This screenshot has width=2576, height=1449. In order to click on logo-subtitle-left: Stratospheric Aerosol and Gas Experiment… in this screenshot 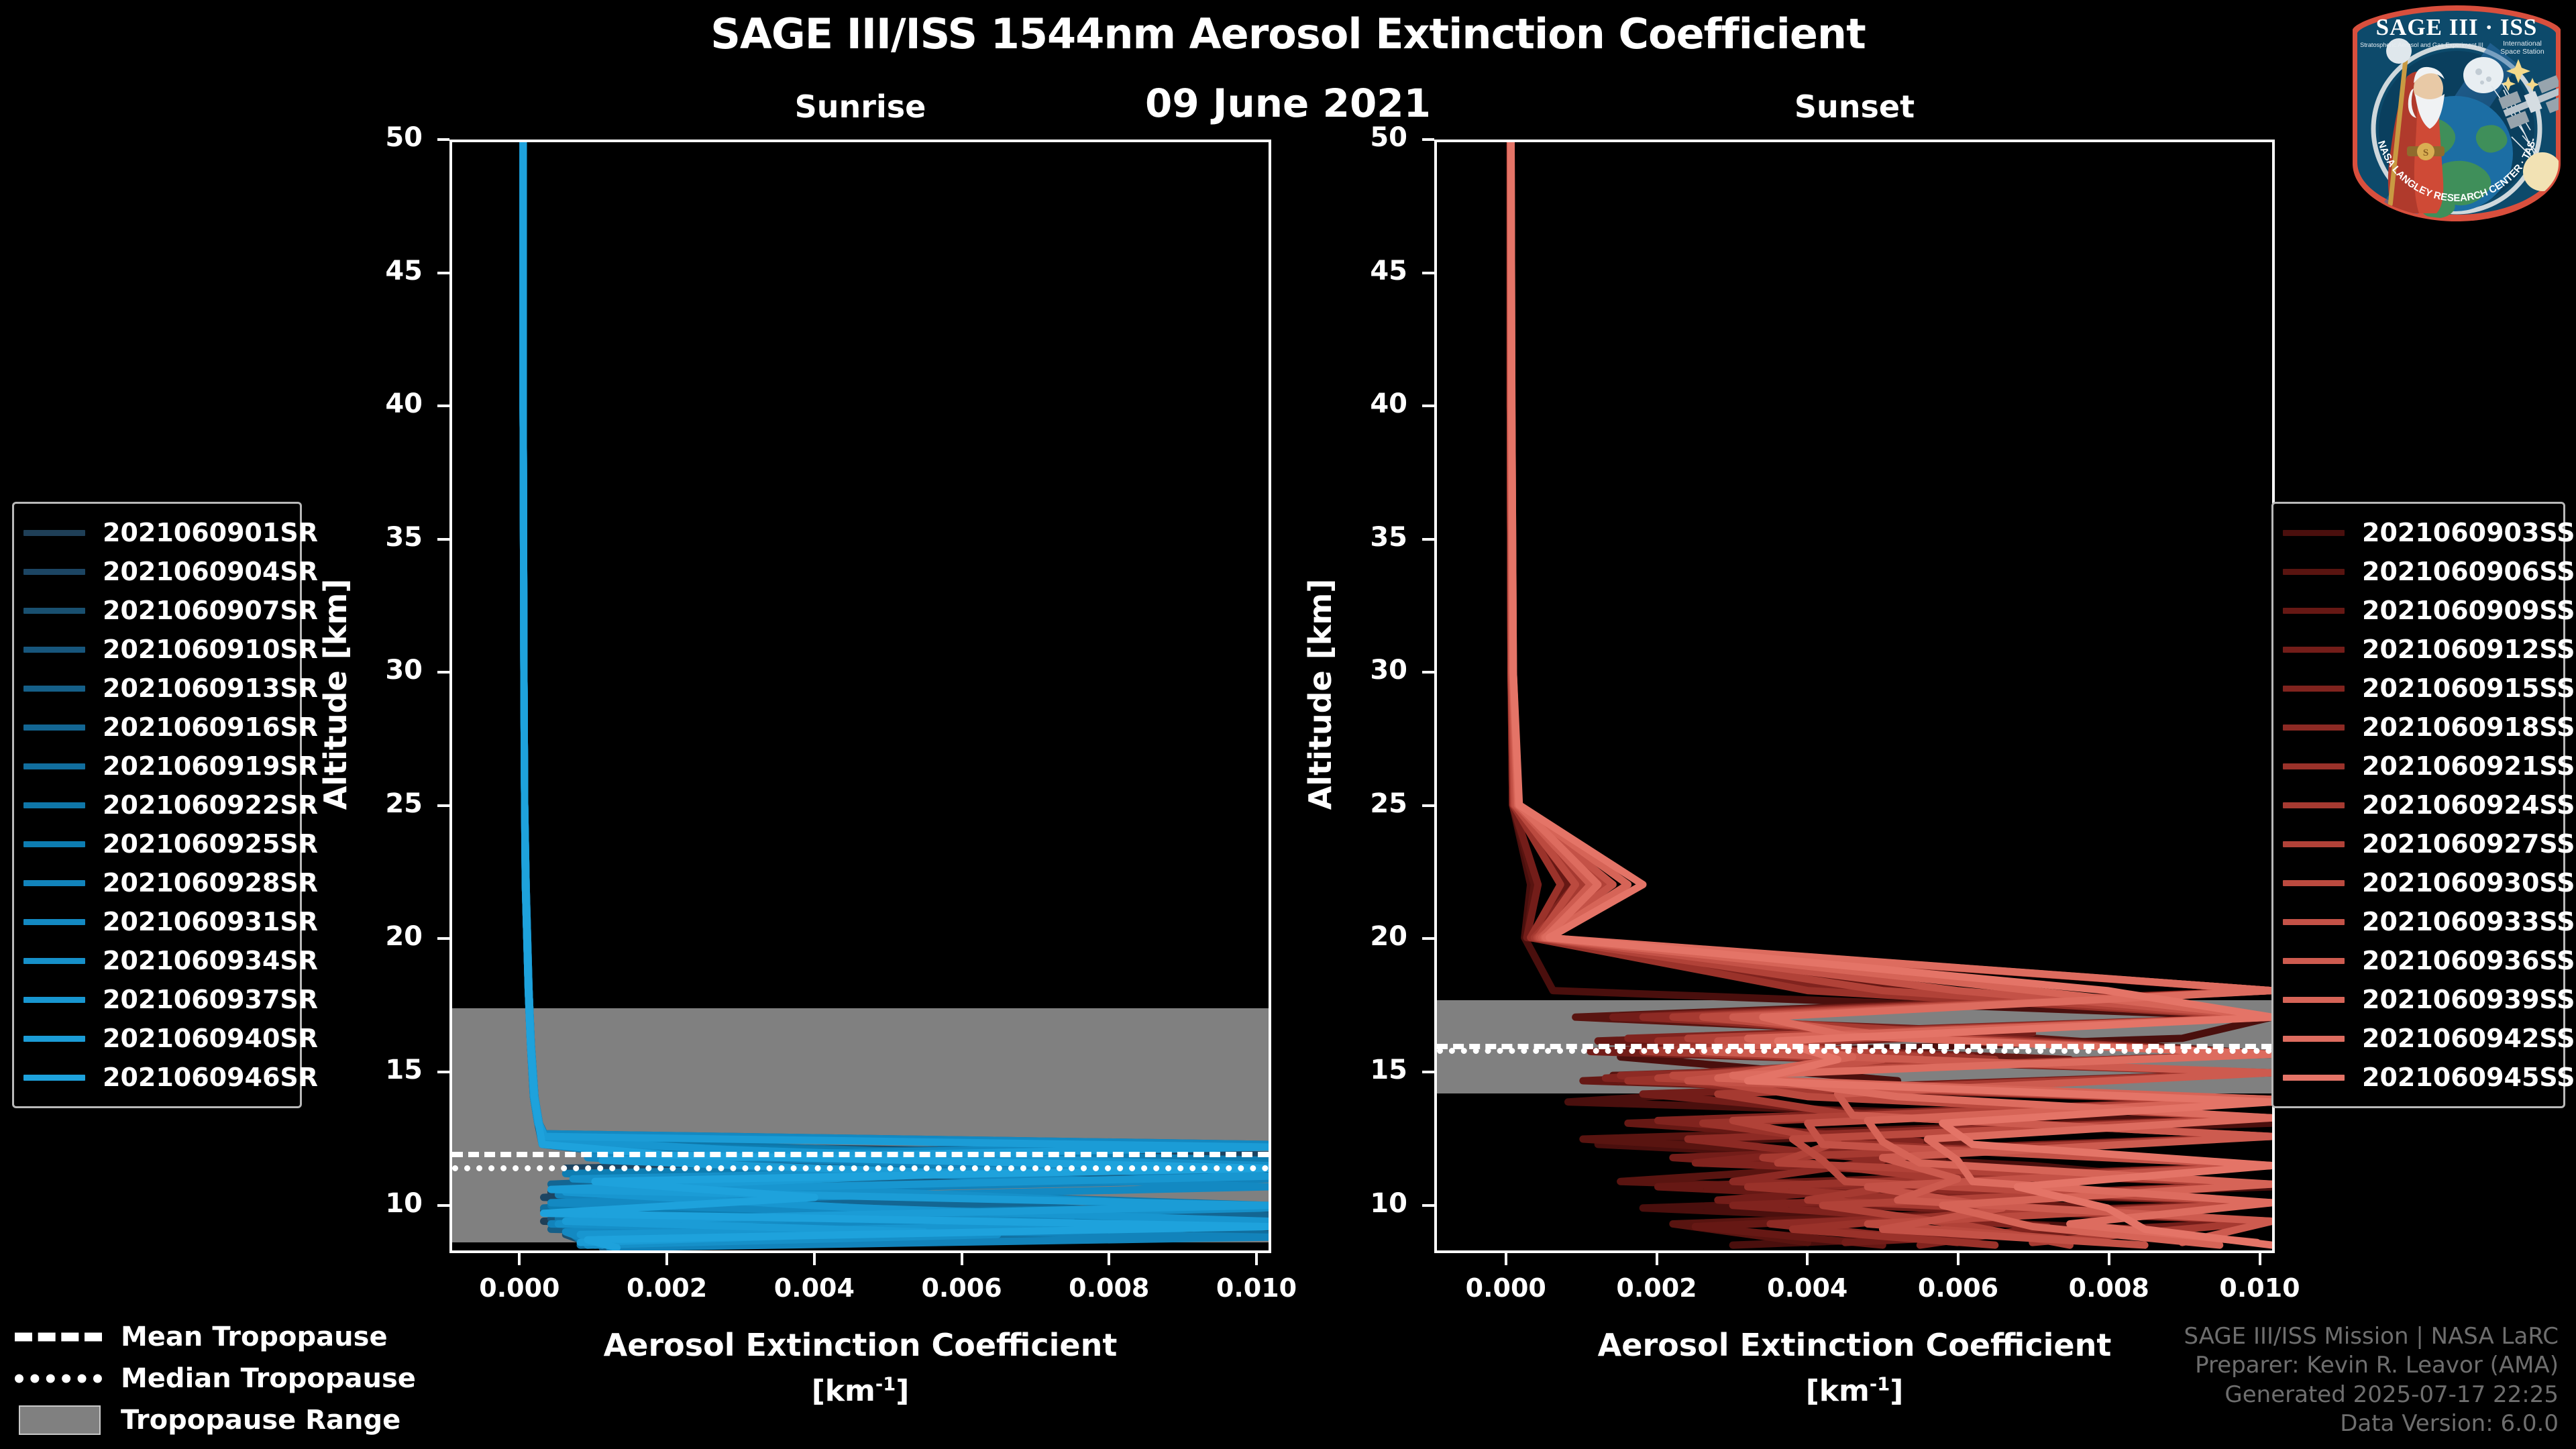, I will do `click(2421, 45)`.